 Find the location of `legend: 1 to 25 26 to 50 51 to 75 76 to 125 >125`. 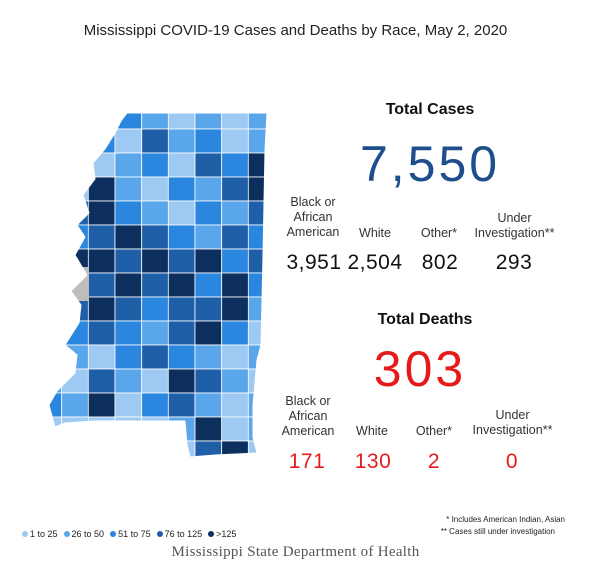

legend: 1 to 25 26 to 50 51 to 75 76 to 125 >125 is located at coordinates (129, 534).